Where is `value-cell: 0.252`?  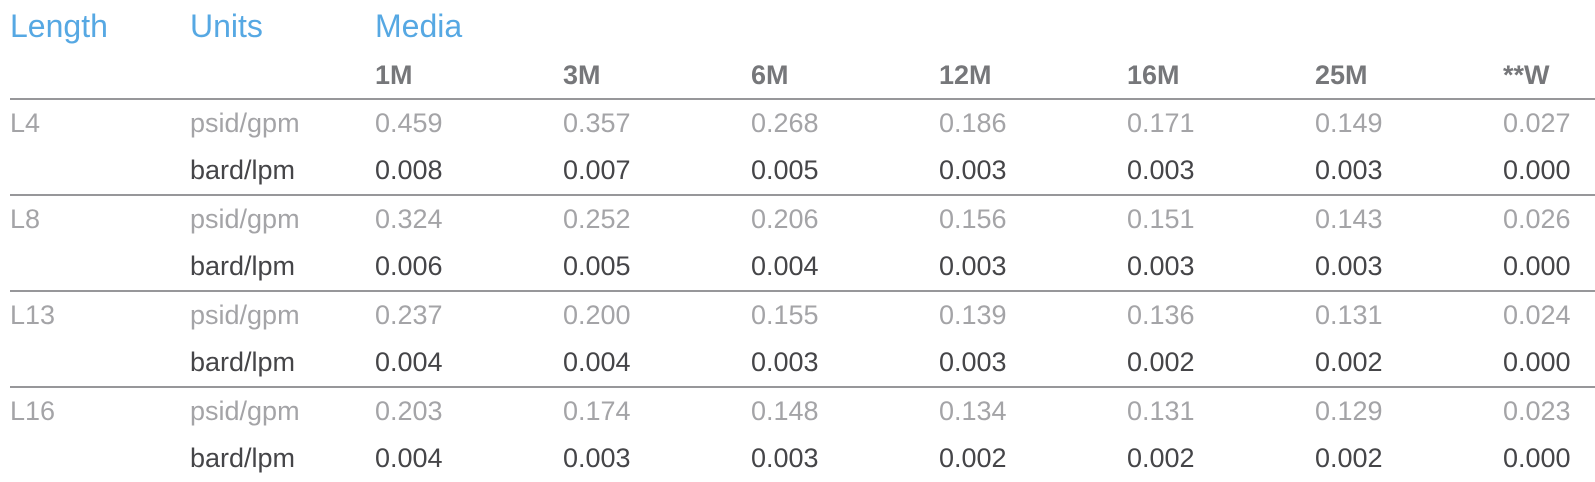 value-cell: 0.252 is located at coordinates (597, 219).